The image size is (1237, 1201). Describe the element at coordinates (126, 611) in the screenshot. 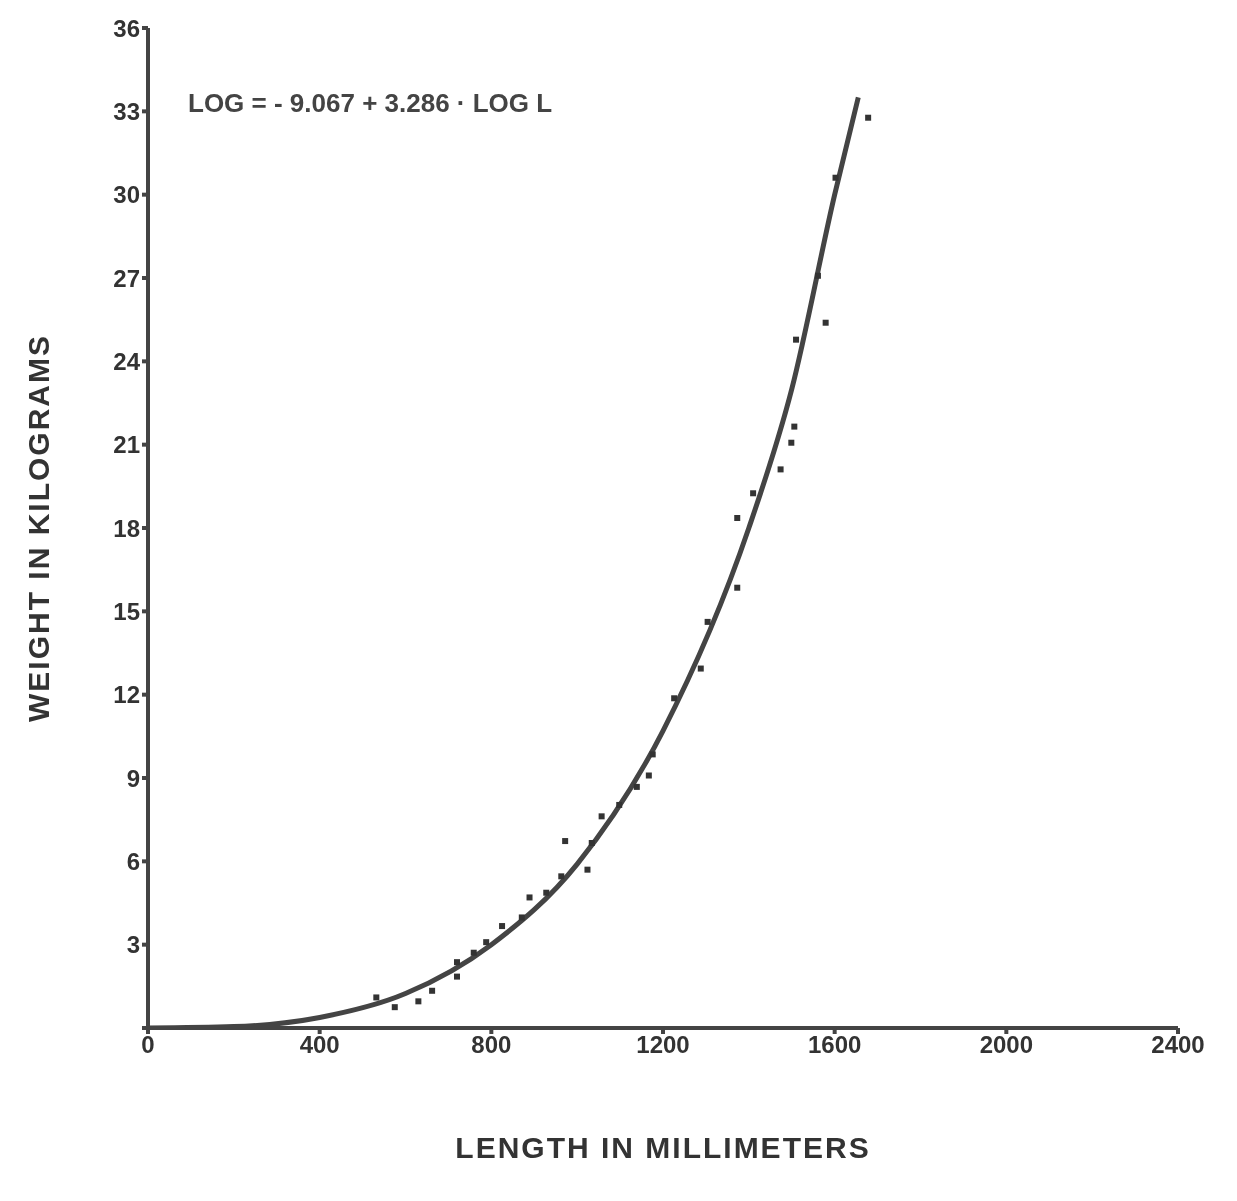

I see `y-tick-label: 15` at that location.